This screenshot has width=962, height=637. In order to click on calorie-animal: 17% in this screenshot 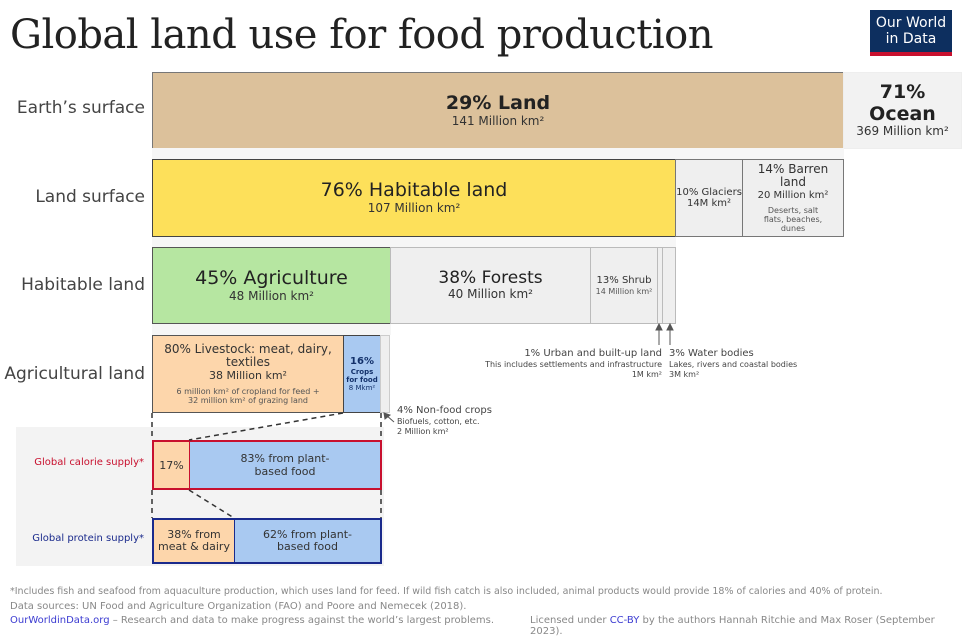, I will do `click(172, 465)`.